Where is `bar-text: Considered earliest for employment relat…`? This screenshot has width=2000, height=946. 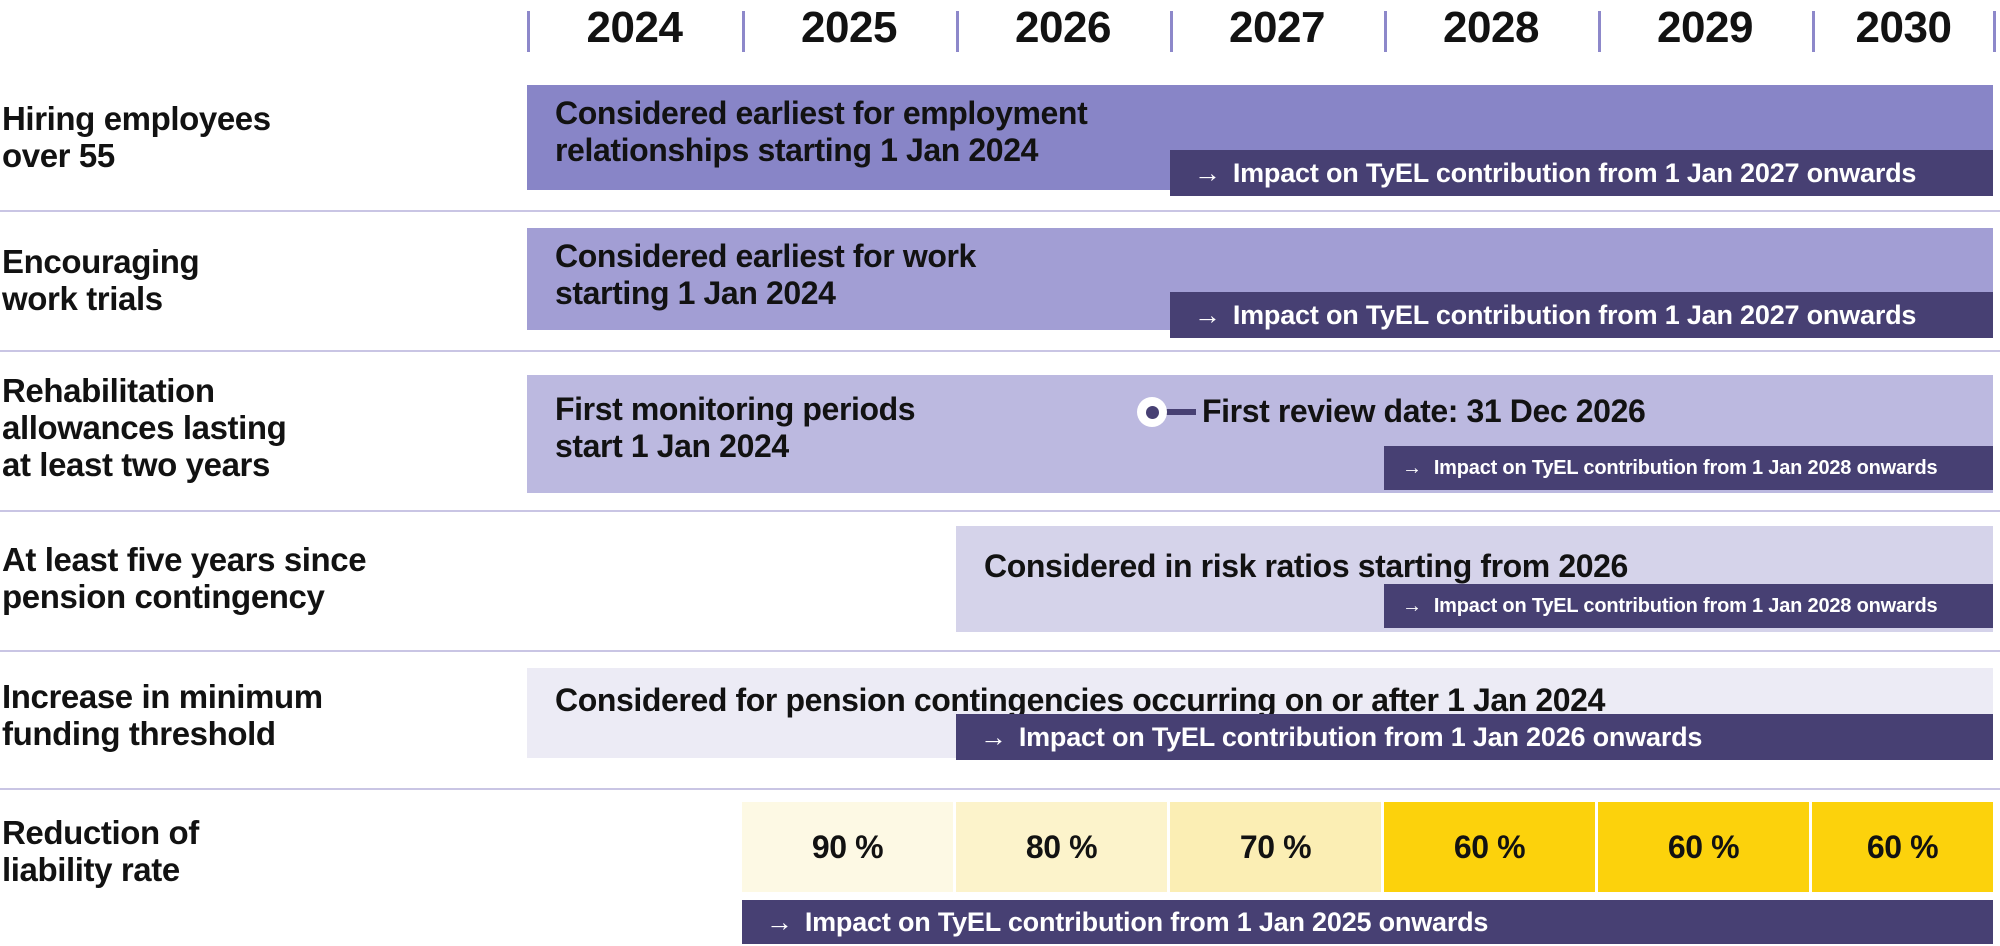 bar-text: Considered earliest for employment relat… is located at coordinates (821, 131).